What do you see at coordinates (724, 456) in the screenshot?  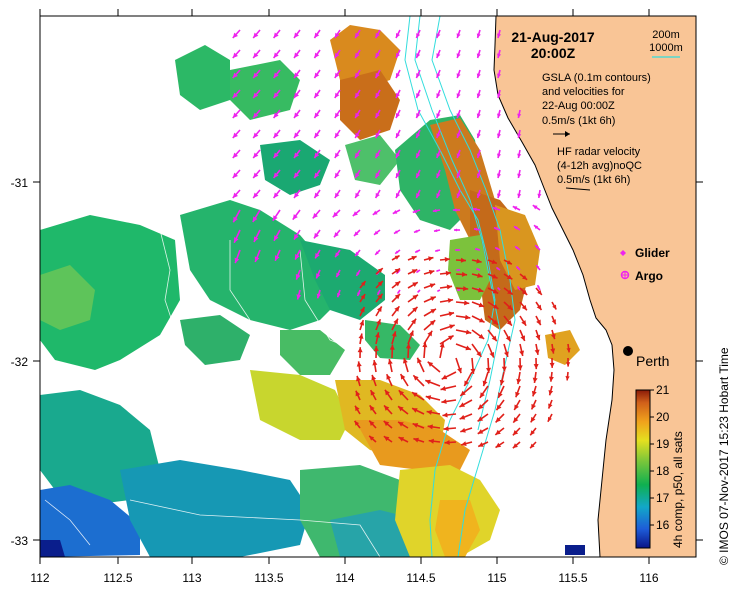 I see `credit-text: © IMOS 07-Nov-2017 15:23 Hobart Time` at bounding box center [724, 456].